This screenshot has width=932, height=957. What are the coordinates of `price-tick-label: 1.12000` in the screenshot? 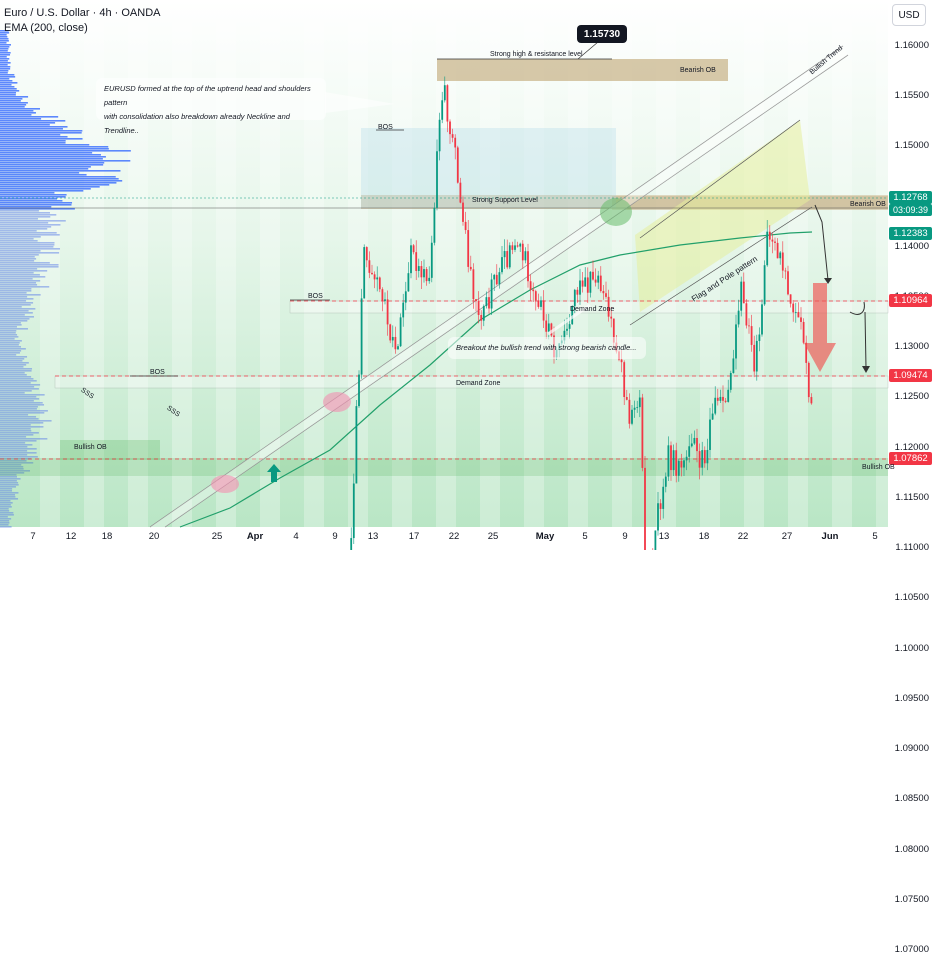 It's located at (911, 447).